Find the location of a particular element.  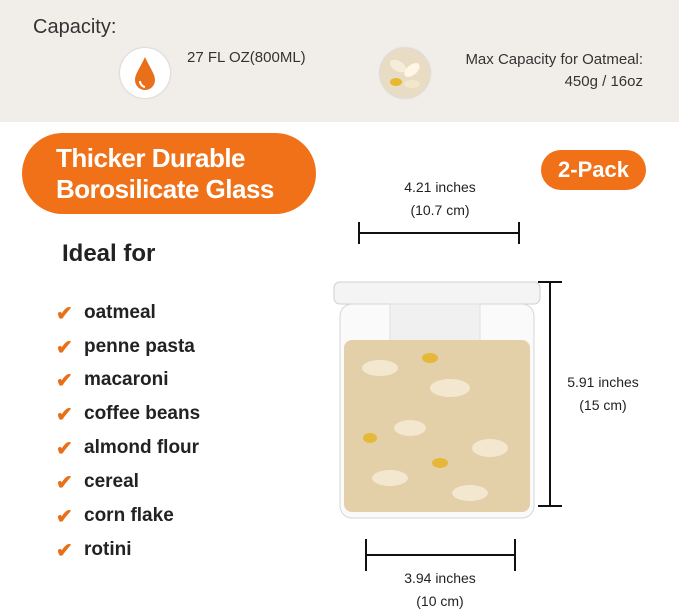

list-item: ✔ corn flake is located at coordinates (115, 516).